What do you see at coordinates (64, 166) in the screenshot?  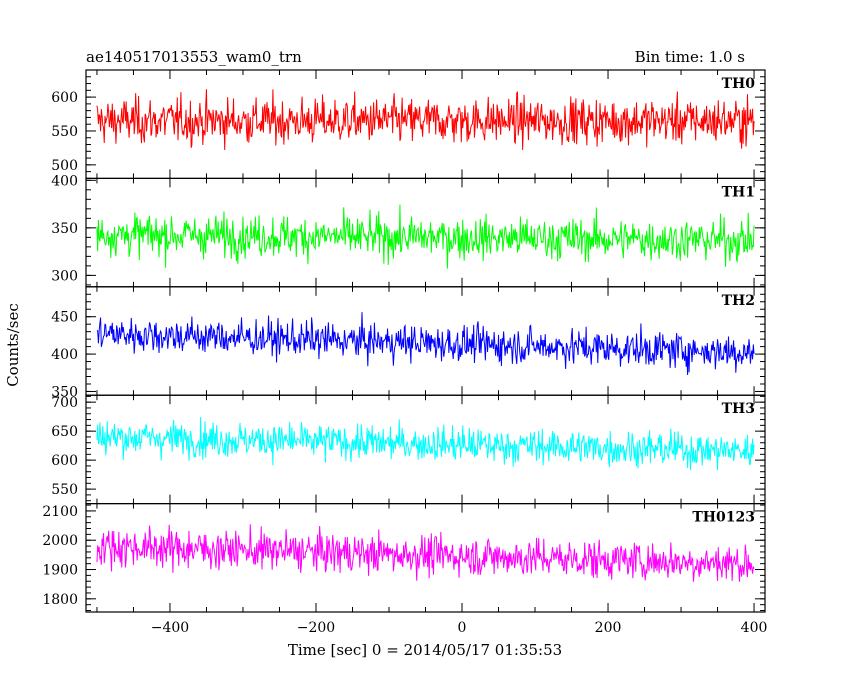 I see `y-tick-label: 500` at bounding box center [64, 166].